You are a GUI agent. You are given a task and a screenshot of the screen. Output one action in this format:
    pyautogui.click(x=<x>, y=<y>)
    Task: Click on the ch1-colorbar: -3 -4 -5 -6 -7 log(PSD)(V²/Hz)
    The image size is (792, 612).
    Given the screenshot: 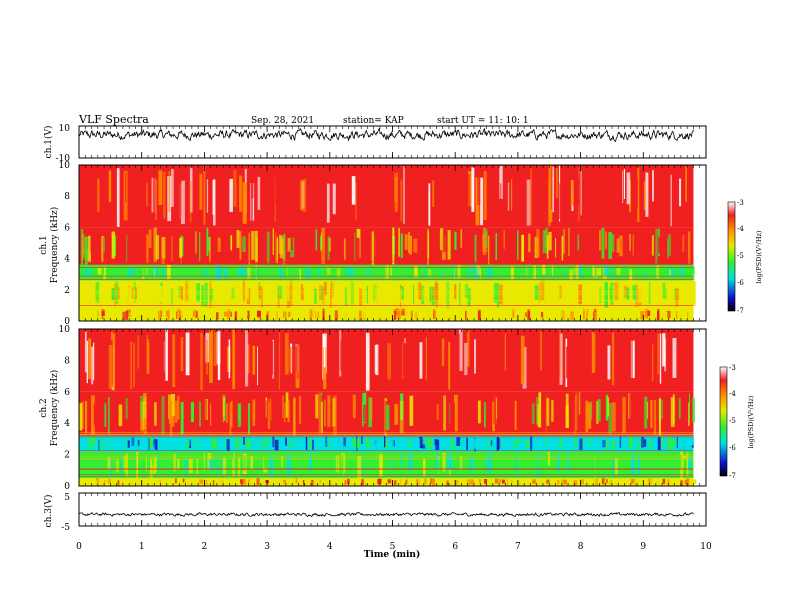 What is the action you would take?
    pyautogui.click(x=745, y=257)
    